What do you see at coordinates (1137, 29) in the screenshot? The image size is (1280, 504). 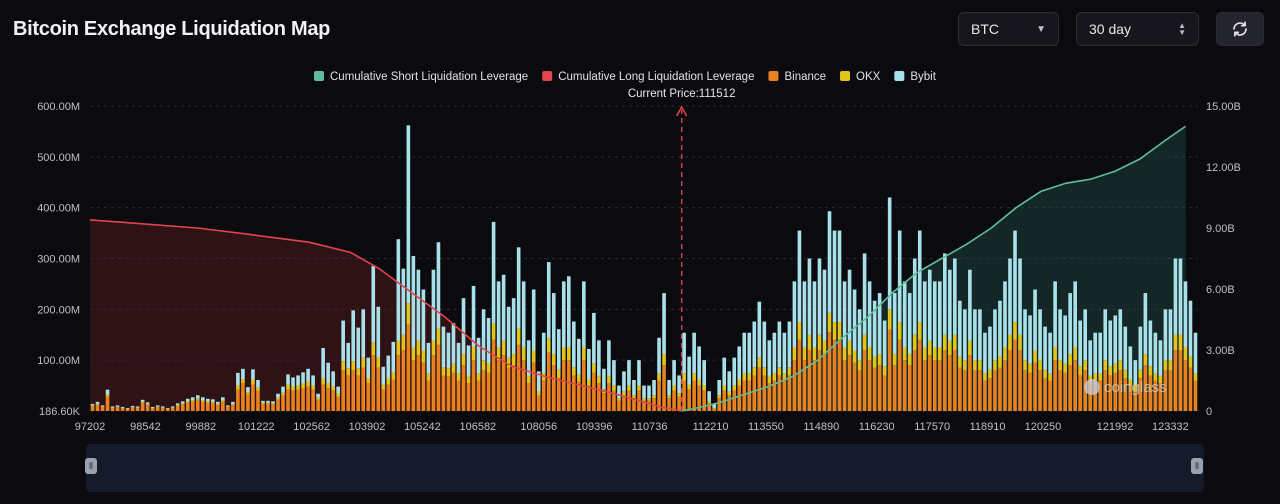 I see `range-select: 30 day ▲ ▼` at bounding box center [1137, 29].